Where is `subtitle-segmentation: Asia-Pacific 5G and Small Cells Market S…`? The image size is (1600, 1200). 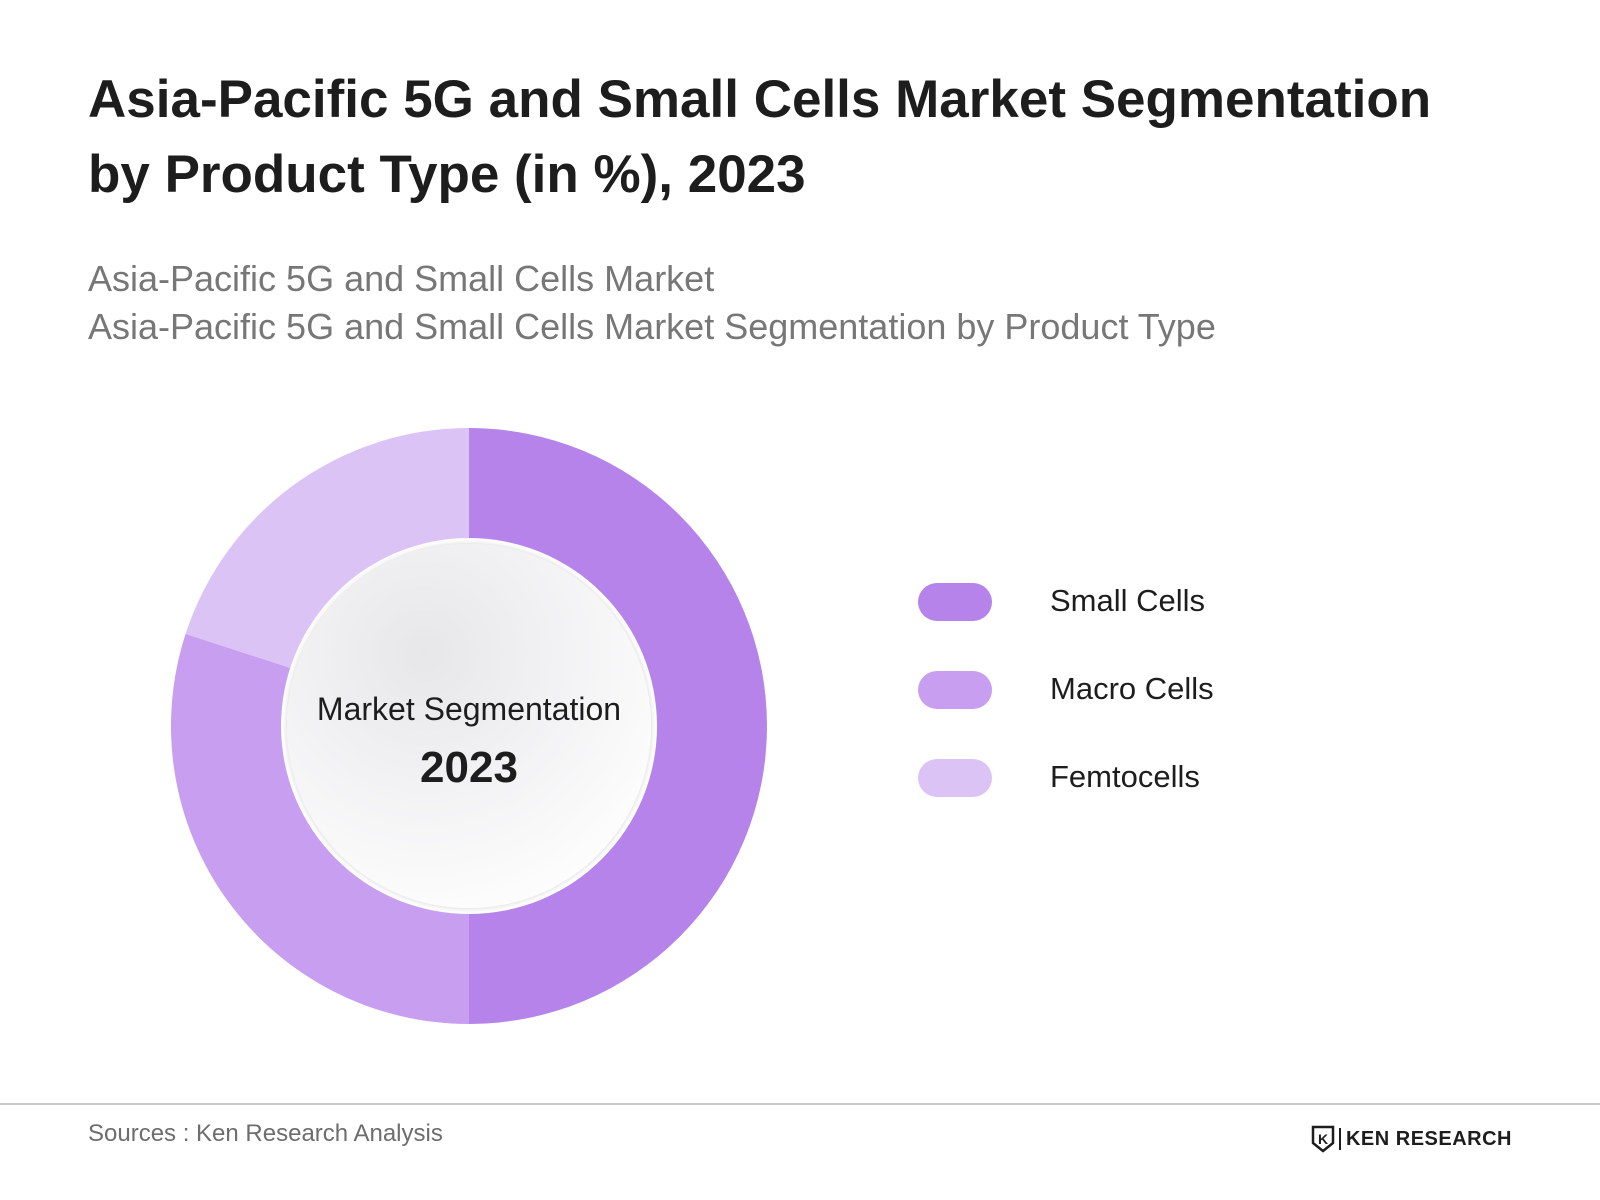
subtitle-segmentation: Asia-Pacific 5G and Small Cells Market S… is located at coordinates (652, 326).